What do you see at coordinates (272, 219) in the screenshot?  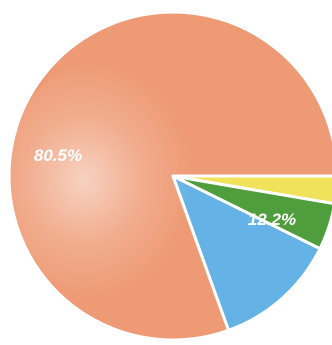 I see `slice-data-label: 12.2%` at bounding box center [272, 219].